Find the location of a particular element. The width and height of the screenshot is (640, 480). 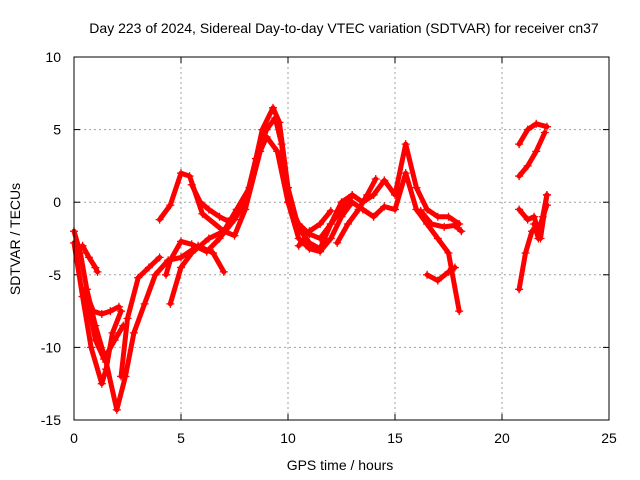

y-tick-label: 5 is located at coordinates (57, 130).